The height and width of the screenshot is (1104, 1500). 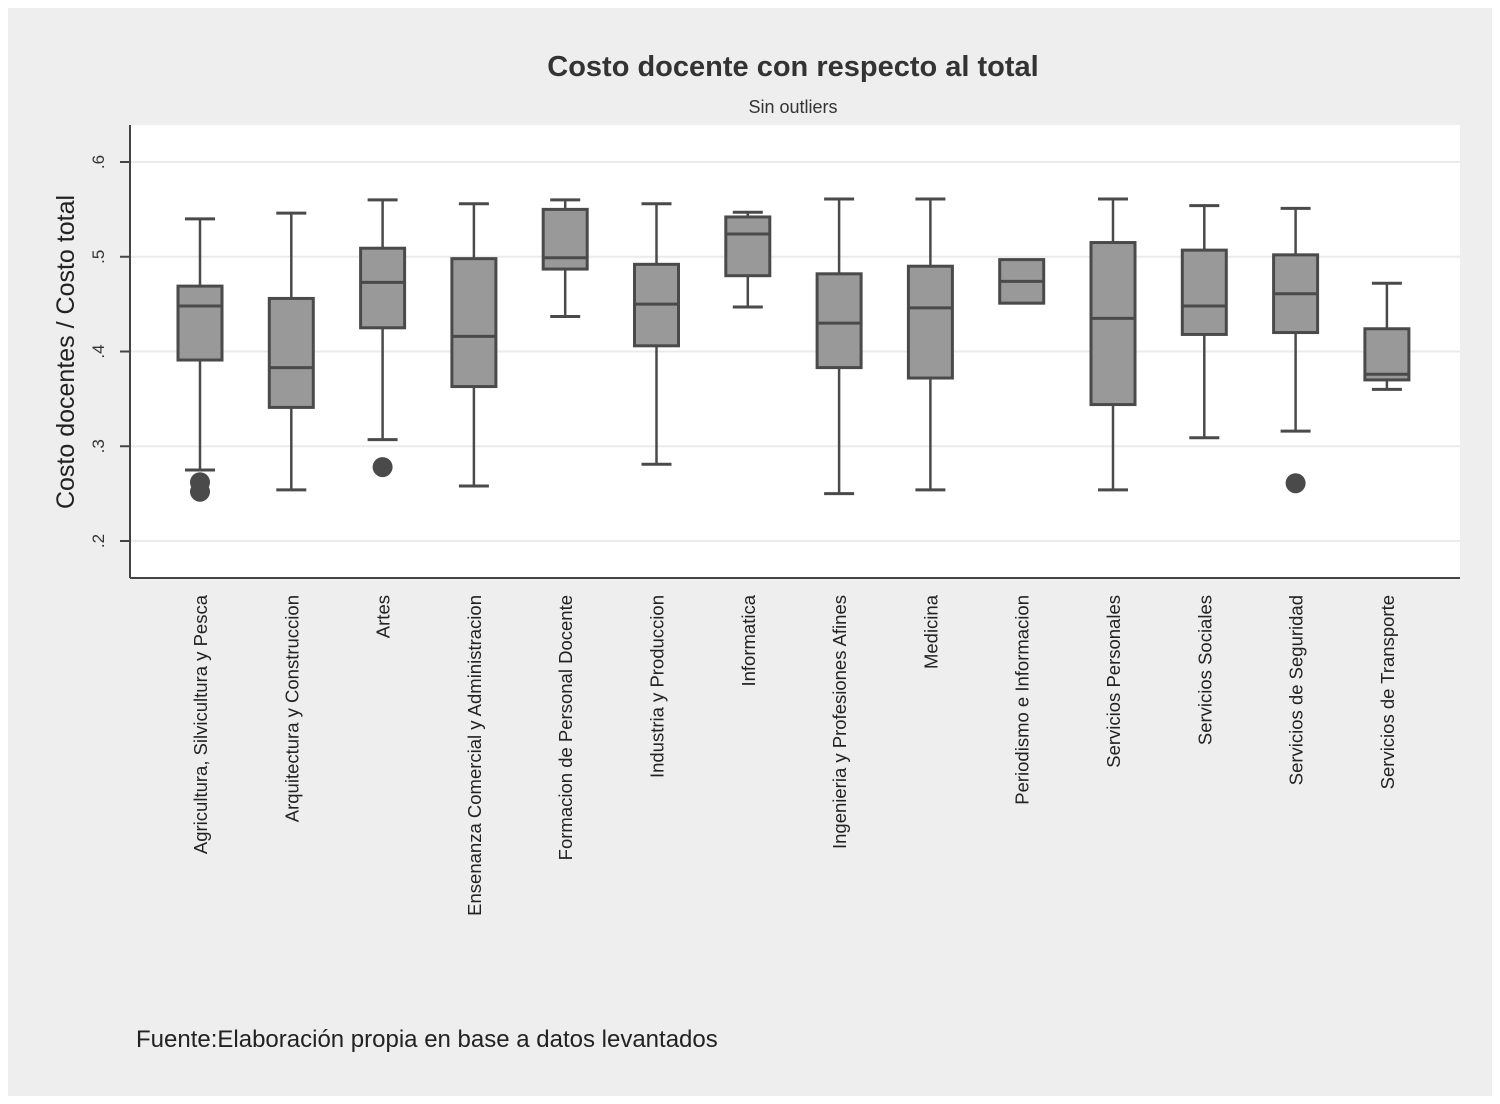 What do you see at coordinates (98, 446) in the screenshot?
I see `y-tick-label: .3` at bounding box center [98, 446].